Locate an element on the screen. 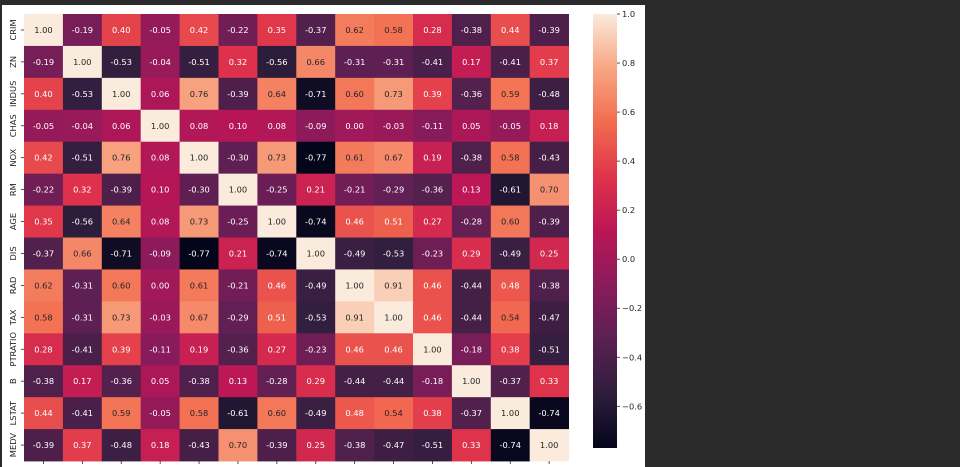 The width and height of the screenshot is (960, 467). cell-value-label: 0.76 is located at coordinates (121, 158).